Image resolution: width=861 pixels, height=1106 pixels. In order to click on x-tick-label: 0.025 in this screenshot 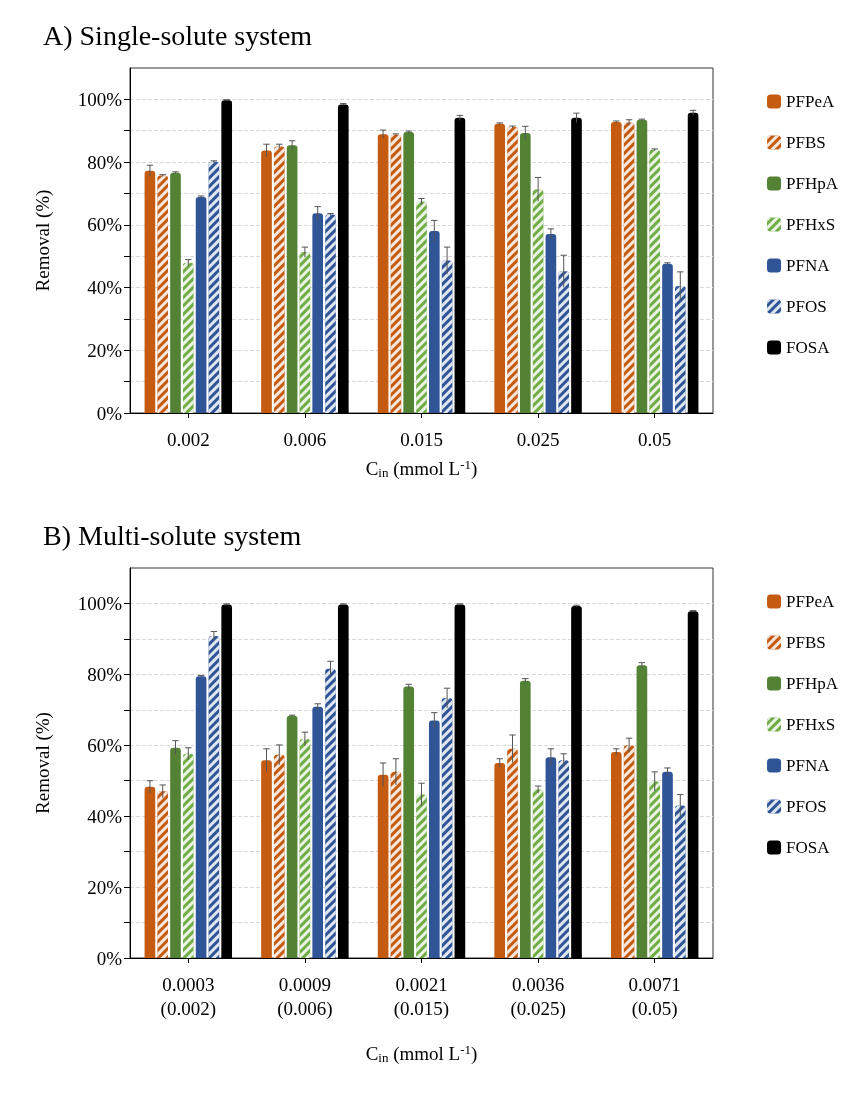, I will do `click(538, 439)`.